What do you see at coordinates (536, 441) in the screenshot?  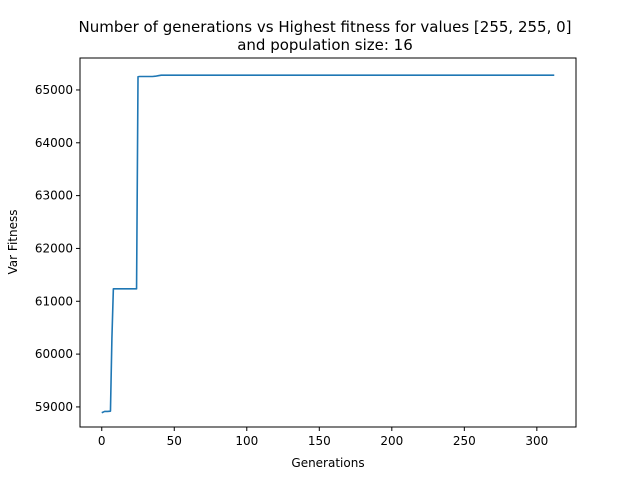 I see `x-tick-label: 300` at bounding box center [536, 441].